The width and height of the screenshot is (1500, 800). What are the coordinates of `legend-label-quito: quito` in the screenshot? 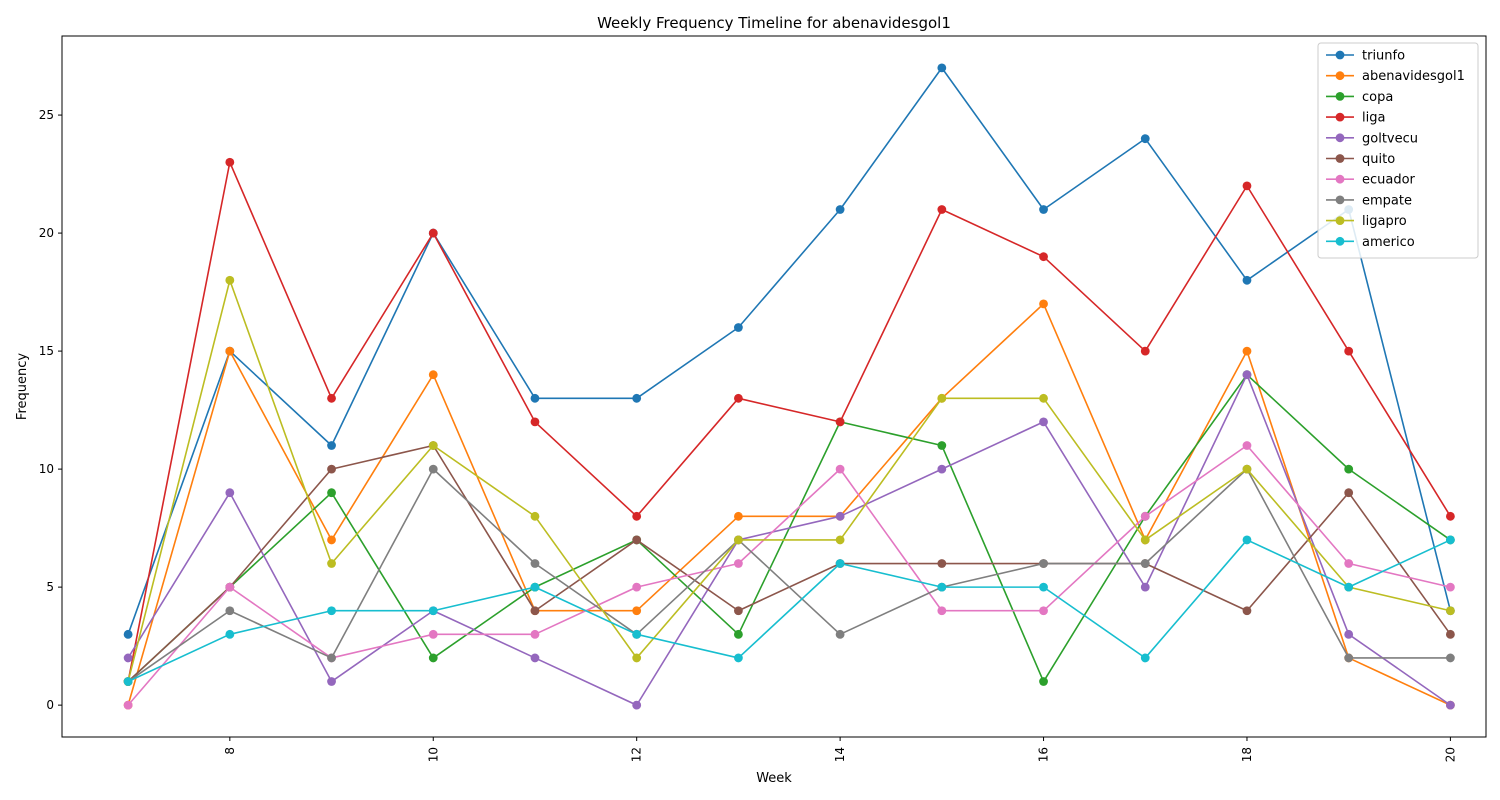 It's located at (1378, 159).